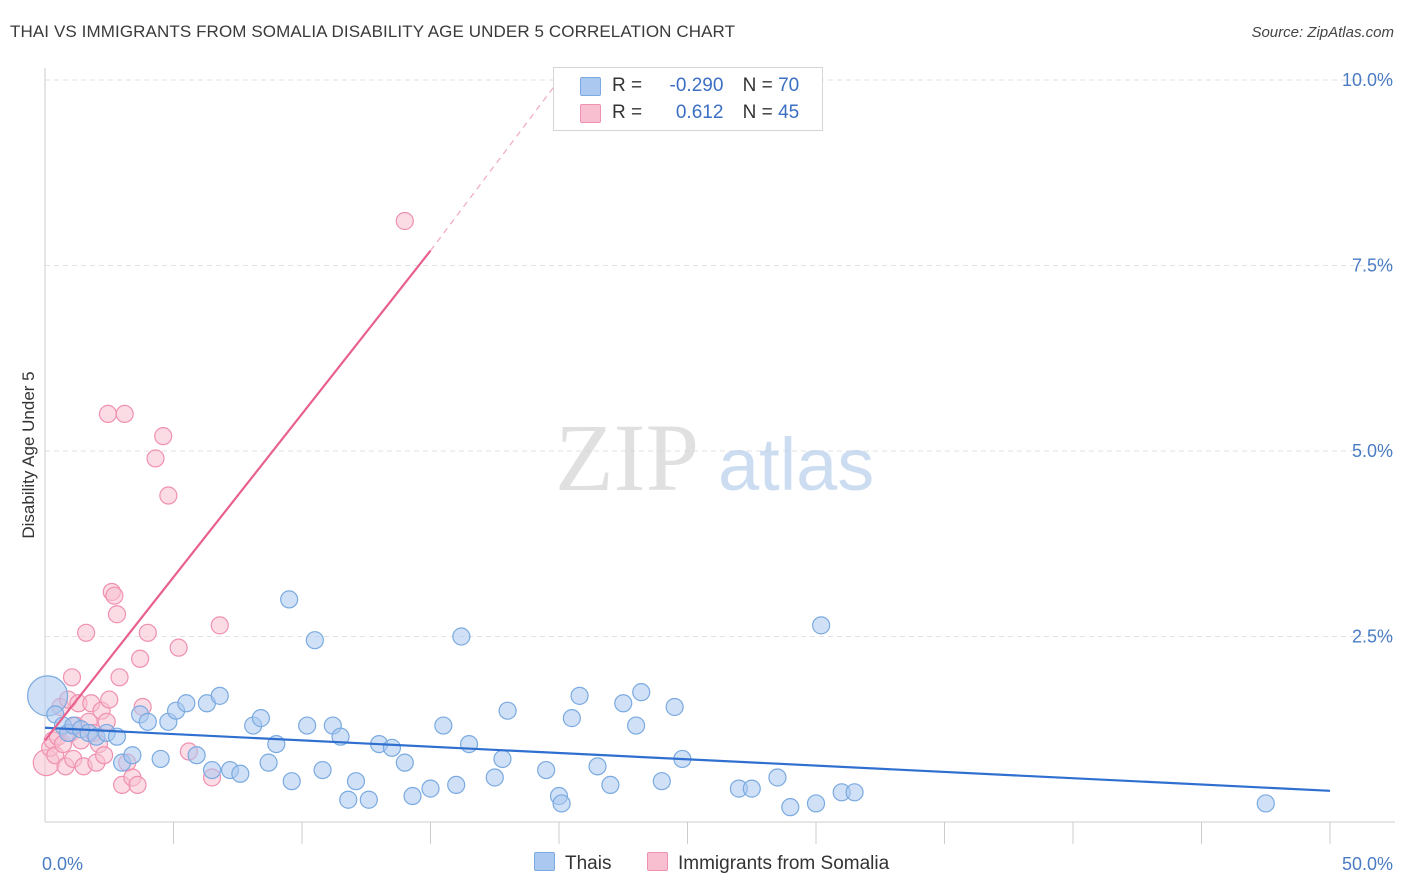  What do you see at coordinates (688, 99) in the screenshot?
I see `correlation-legend: R = -0.290 N = 70 R = 0.612 N = 45` at bounding box center [688, 99].